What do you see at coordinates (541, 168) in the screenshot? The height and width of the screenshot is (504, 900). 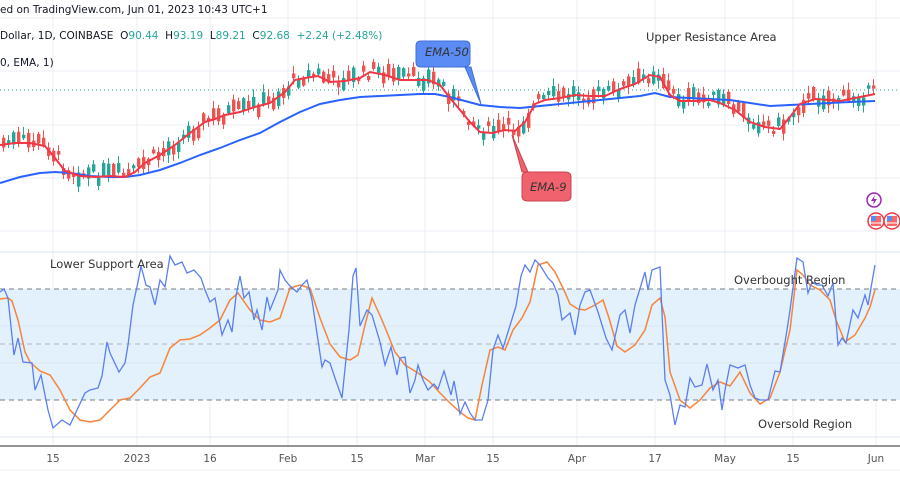 I see `ema9-callout` at bounding box center [541, 168].